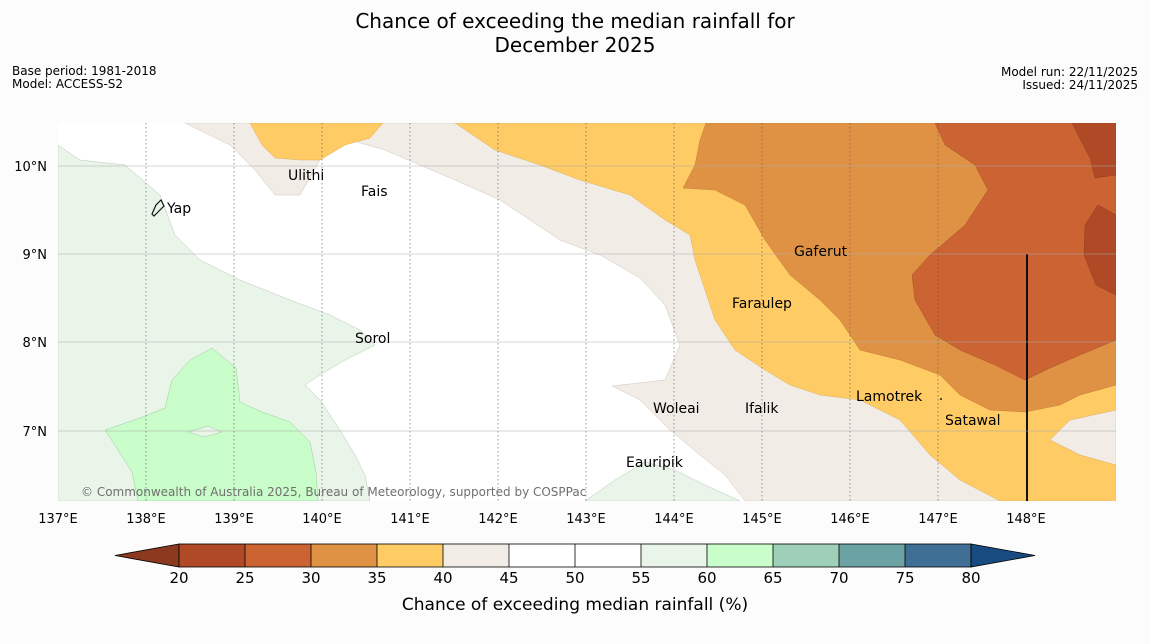 This screenshot has height=644, width=1150. I want to click on colorbar-tick: 40, so click(442, 578).